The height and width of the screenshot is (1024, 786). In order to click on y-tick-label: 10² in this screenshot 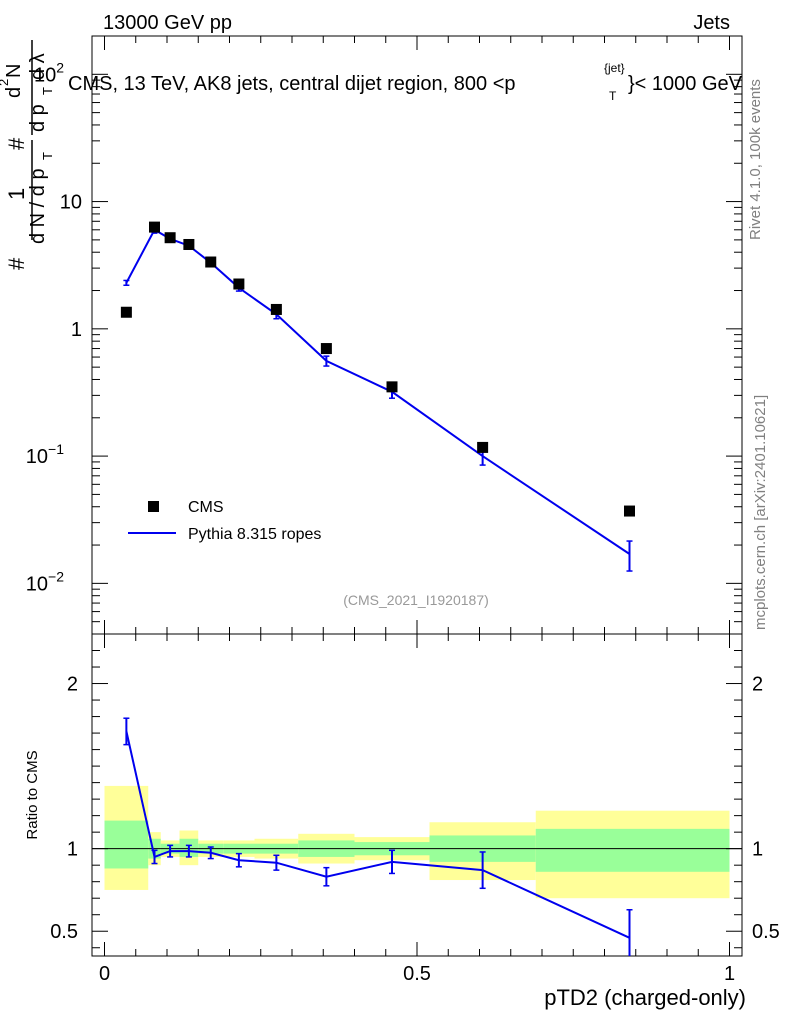, I will do `click(49, 72)`.